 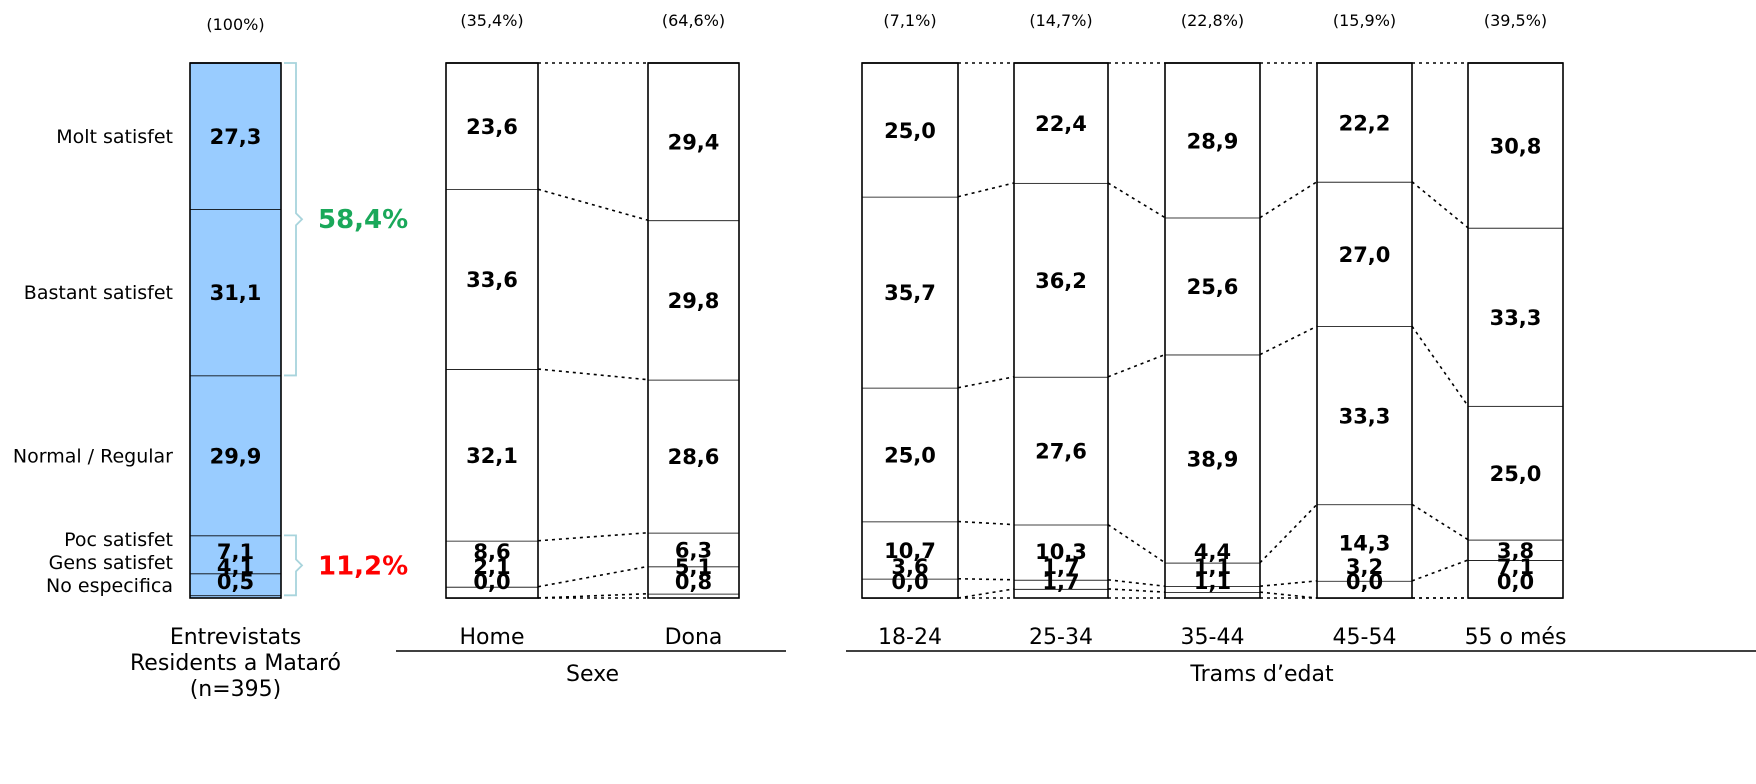 What do you see at coordinates (1212, 552) in the screenshot?
I see `value-label: 4,4` at bounding box center [1212, 552].